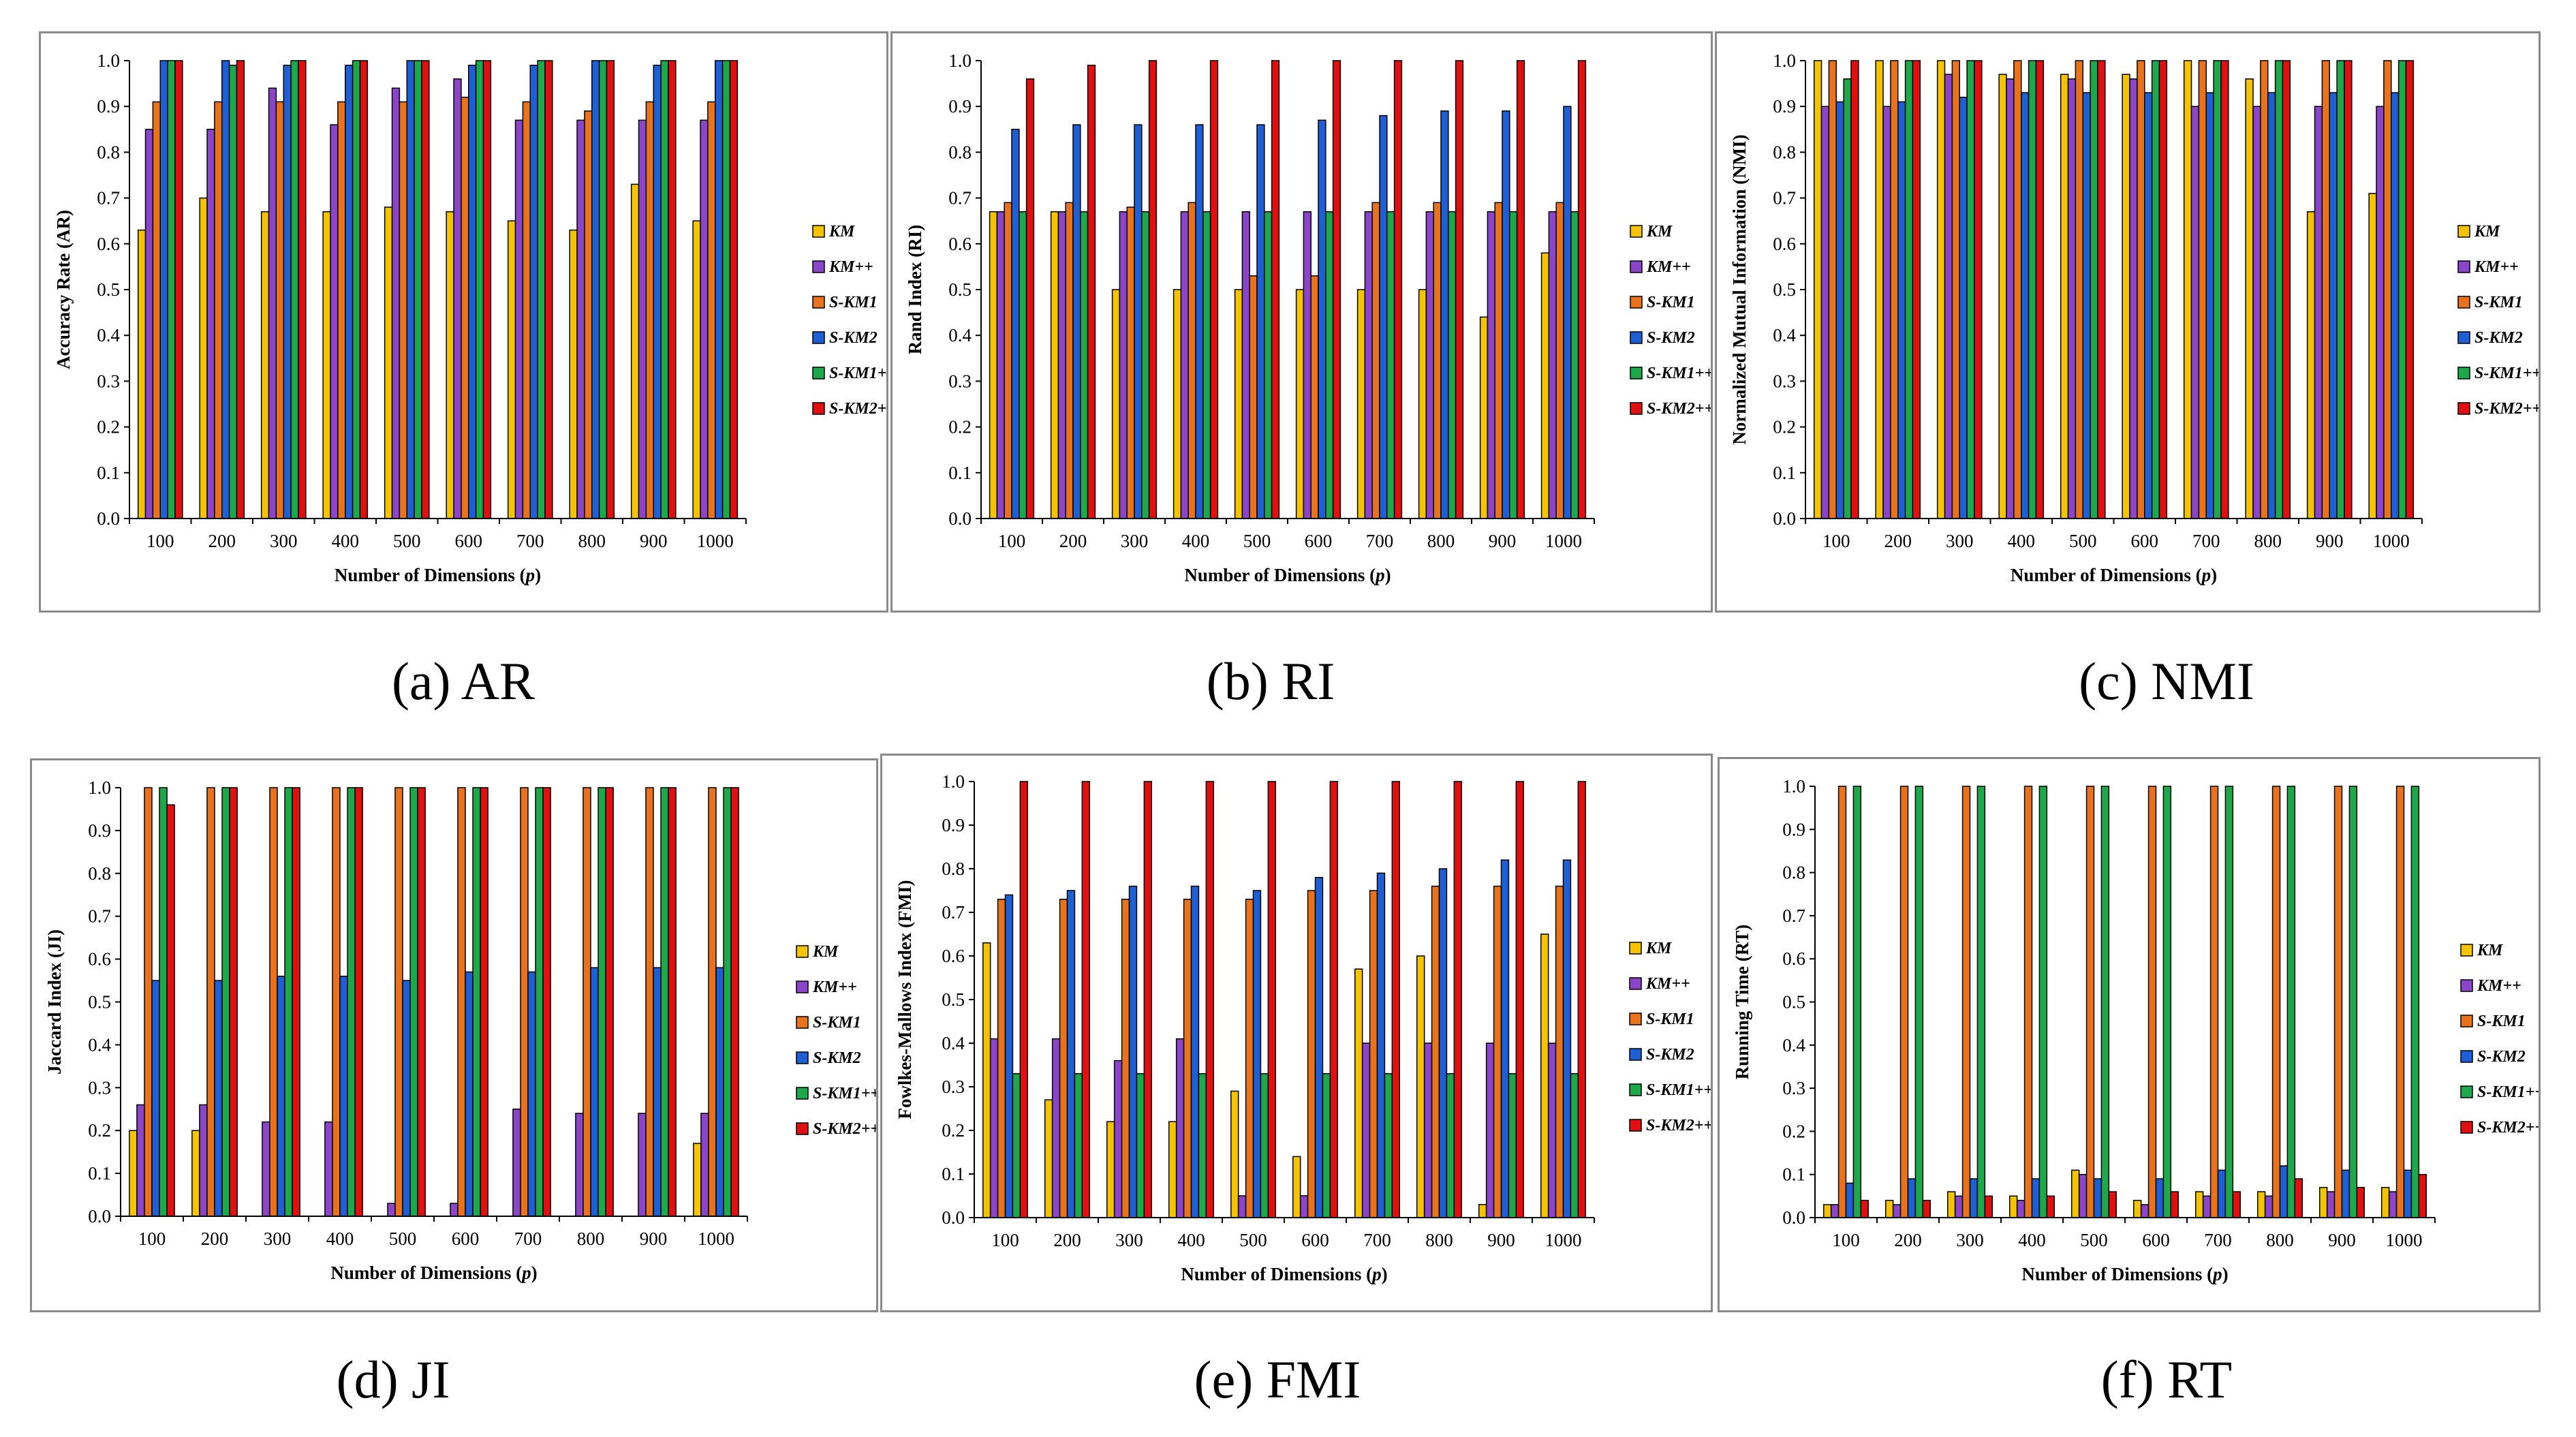  What do you see at coordinates (1784, 518) in the screenshot?
I see `y-tick-label: 0.0` at bounding box center [1784, 518].